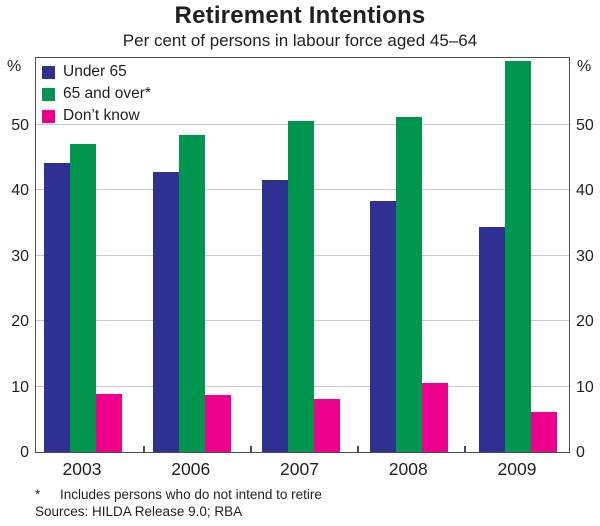  I want to click on x-axis-label-2006: 2006, so click(191, 469).